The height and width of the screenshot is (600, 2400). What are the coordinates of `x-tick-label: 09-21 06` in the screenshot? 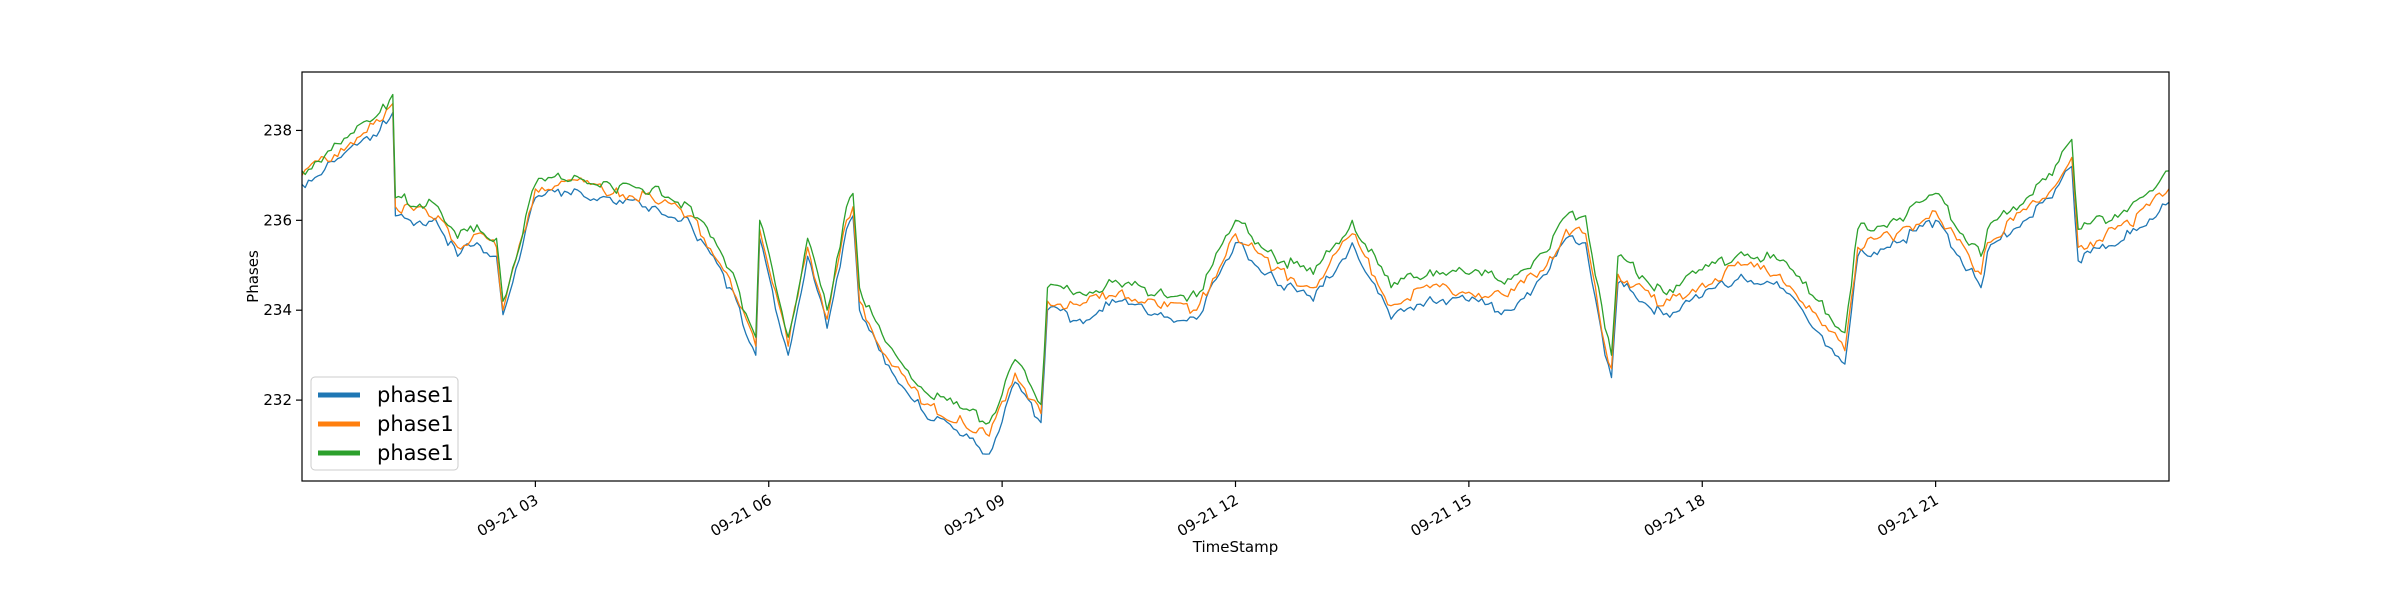 It's located at (740, 515).